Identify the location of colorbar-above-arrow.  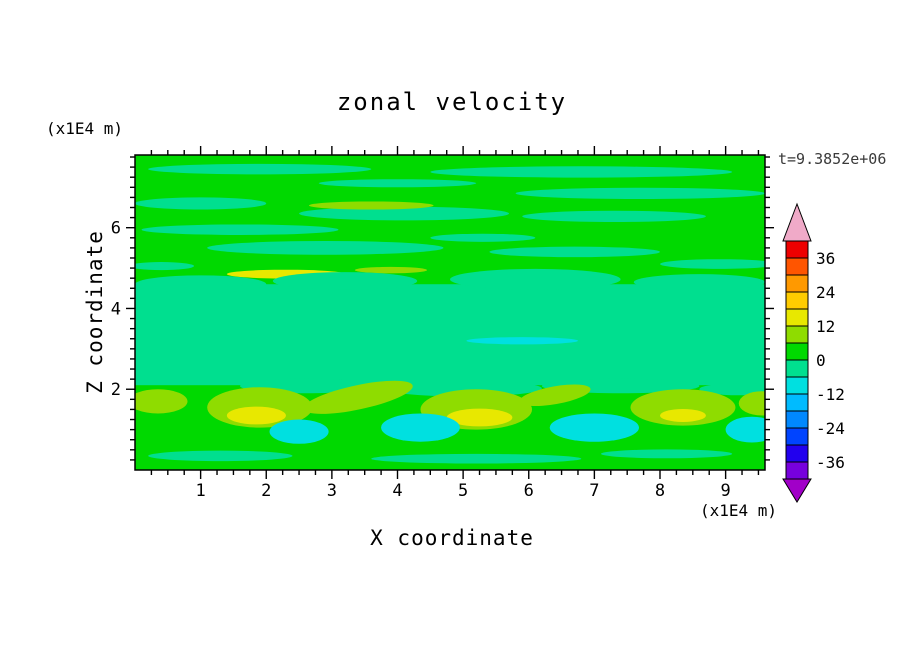
(797, 222).